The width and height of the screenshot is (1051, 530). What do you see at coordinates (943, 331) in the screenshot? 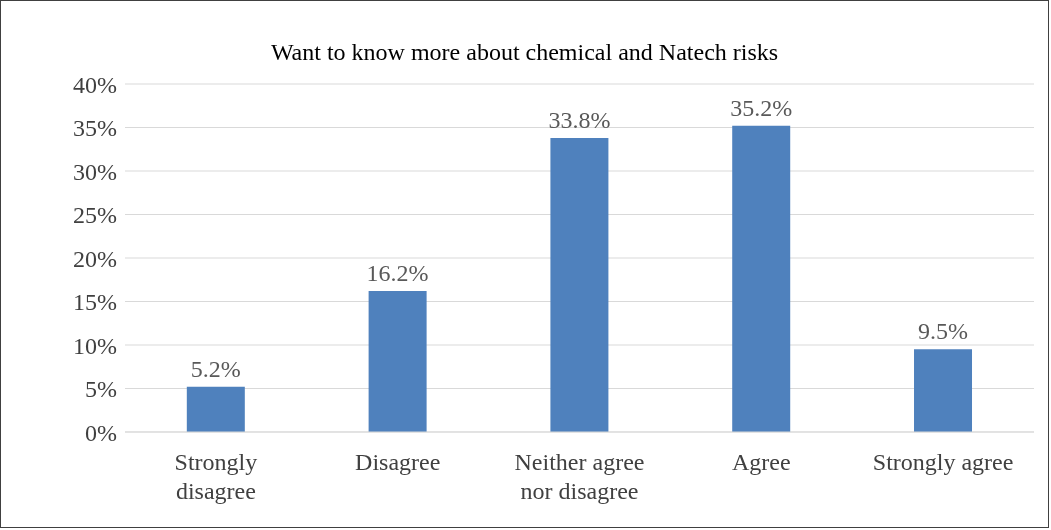
I see `data-label: 9.5%` at bounding box center [943, 331].